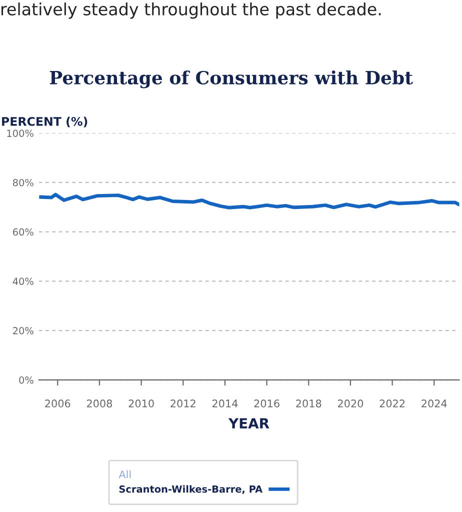 Image resolution: width=462 pixels, height=512 pixels. I want to click on x-tick-label: 2008, so click(99, 404).